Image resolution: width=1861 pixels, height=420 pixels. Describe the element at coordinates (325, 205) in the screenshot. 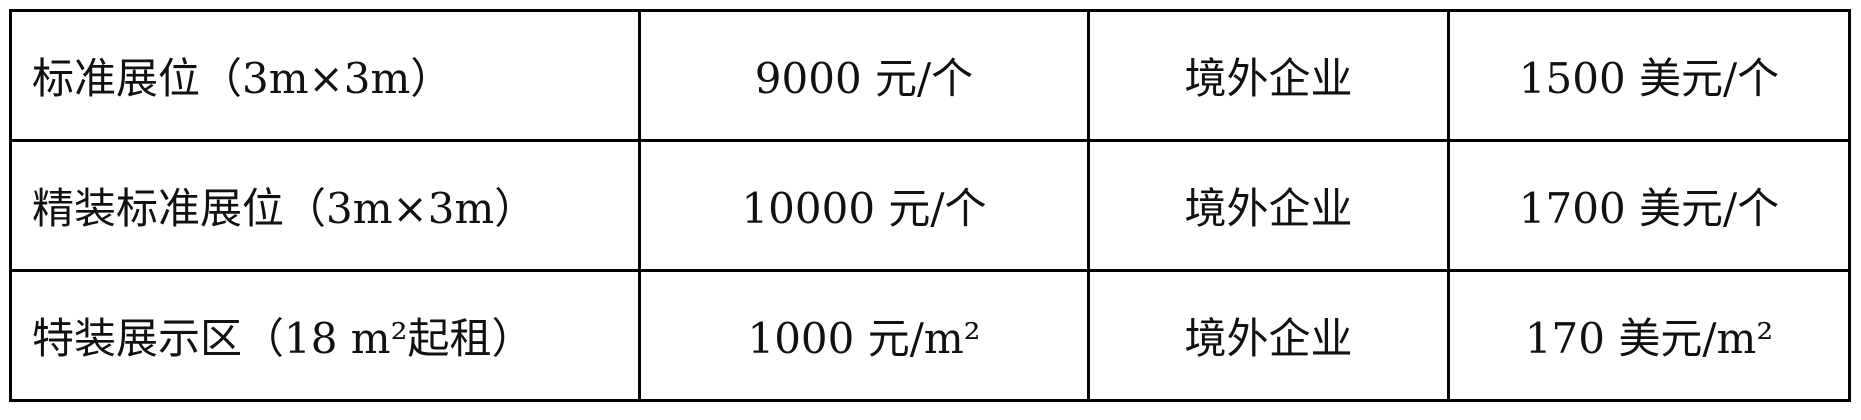

I see `table-cell: 精装标准展位（3m×3m）` at that location.